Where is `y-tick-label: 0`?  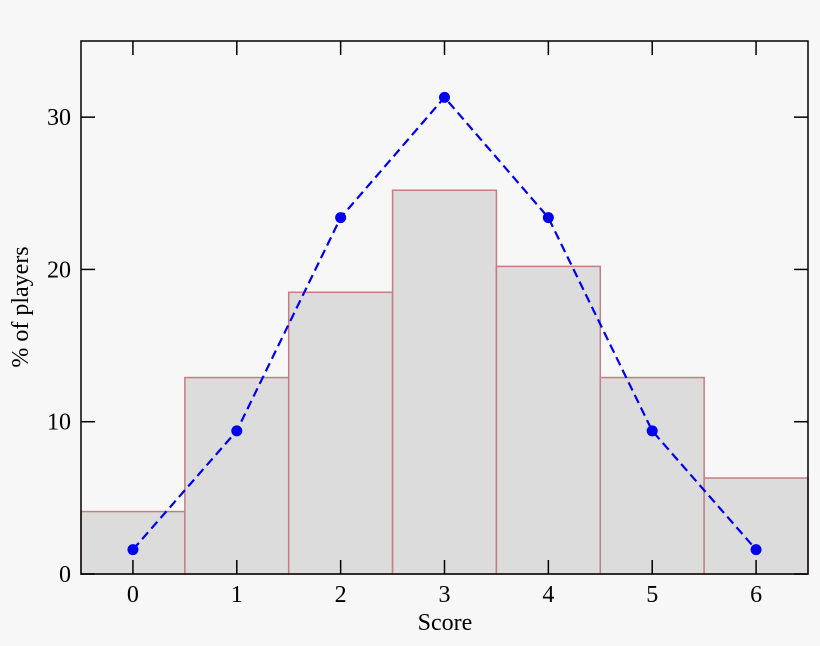
y-tick-label: 0 is located at coordinates (65, 575).